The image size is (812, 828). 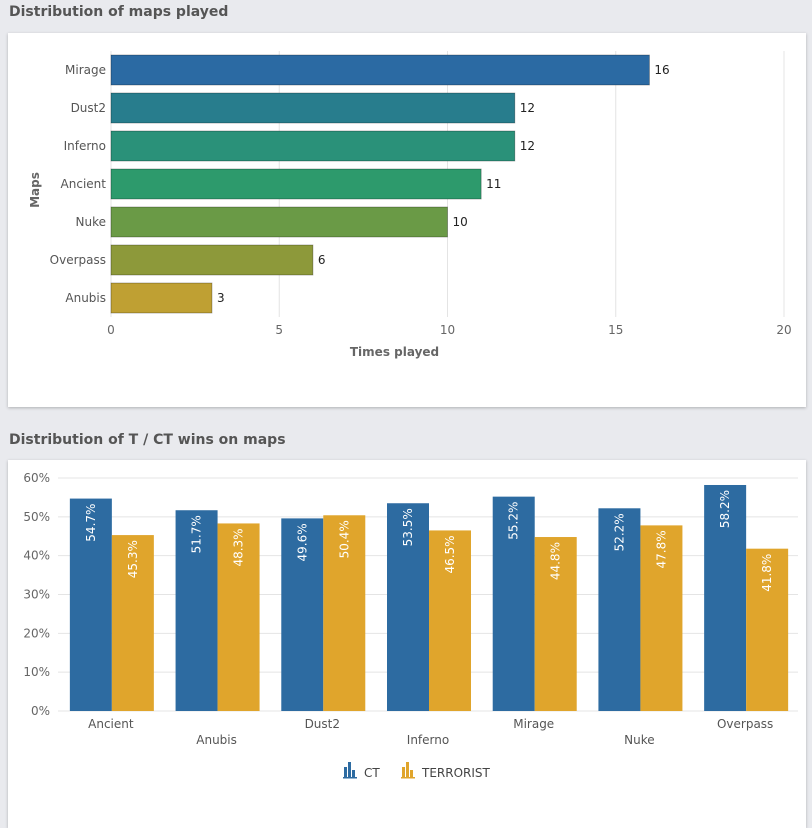 What do you see at coordinates (725, 509) in the screenshot?
I see `bar-value-label: 58.2%` at bounding box center [725, 509].